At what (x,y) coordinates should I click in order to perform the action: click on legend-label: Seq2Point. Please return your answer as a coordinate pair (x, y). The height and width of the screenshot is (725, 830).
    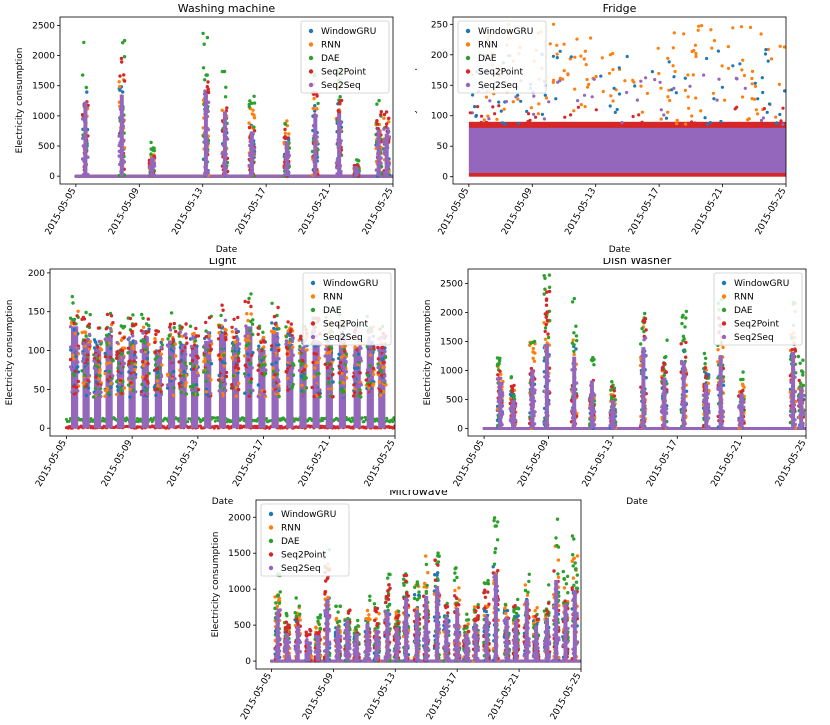
    Looking at the image, I should click on (344, 73).